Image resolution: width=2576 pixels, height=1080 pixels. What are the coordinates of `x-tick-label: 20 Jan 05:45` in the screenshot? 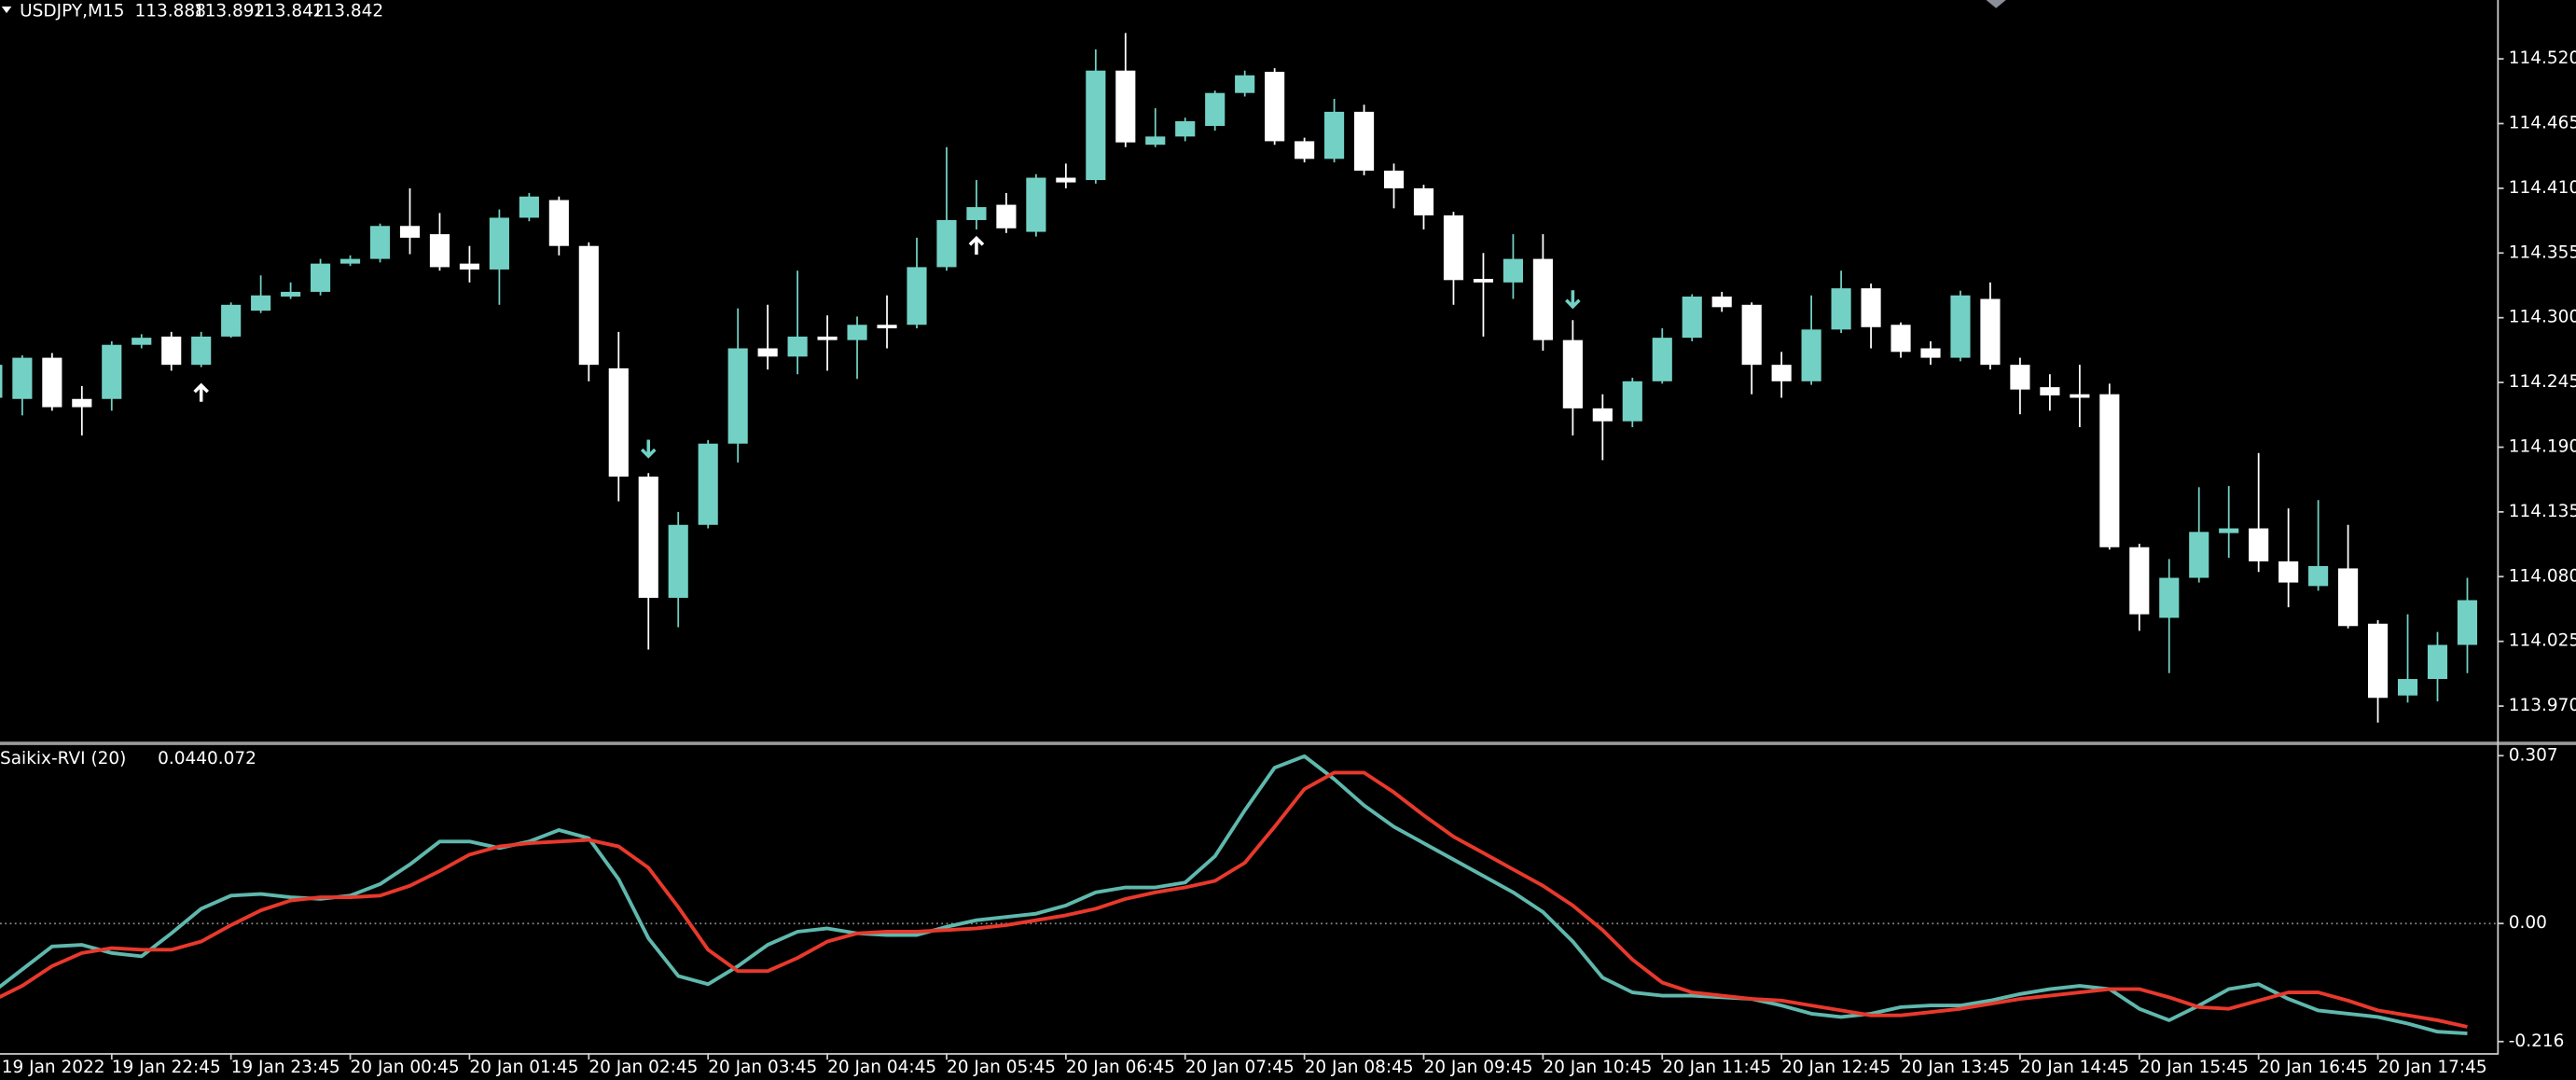 It's located at (1001, 1067).